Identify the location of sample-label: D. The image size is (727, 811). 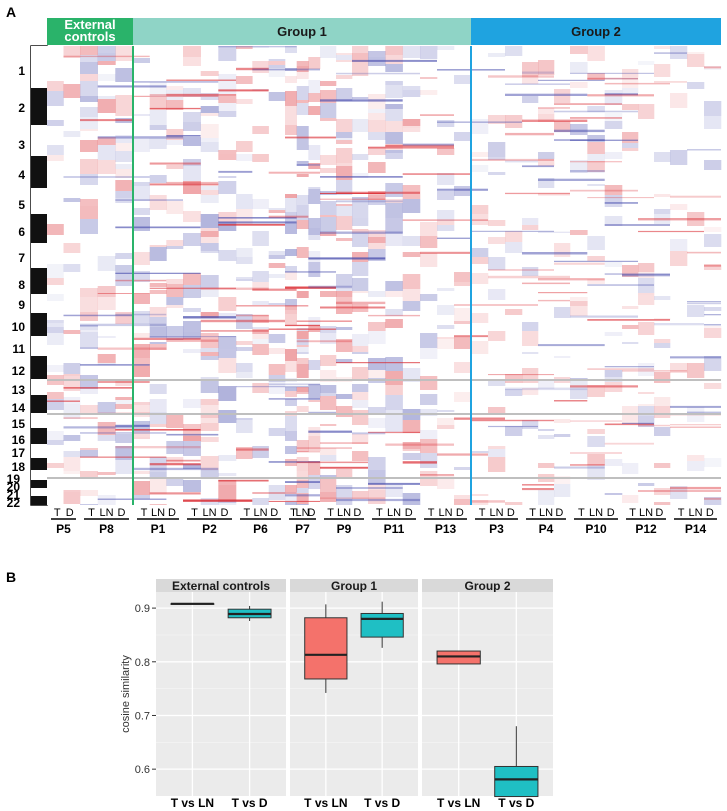
(70, 513).